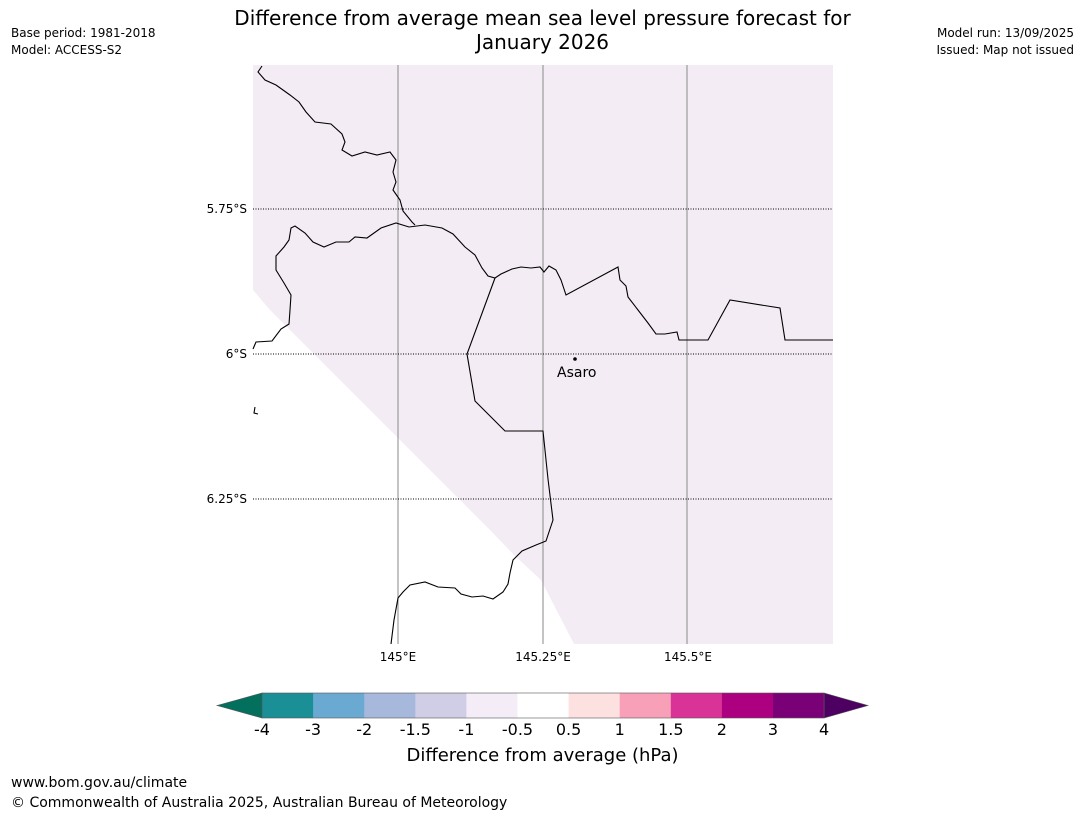 The height and width of the screenshot is (816, 1085). Describe the element at coordinates (398, 657) in the screenshot. I see `lon-label-145: 145°E` at that location.